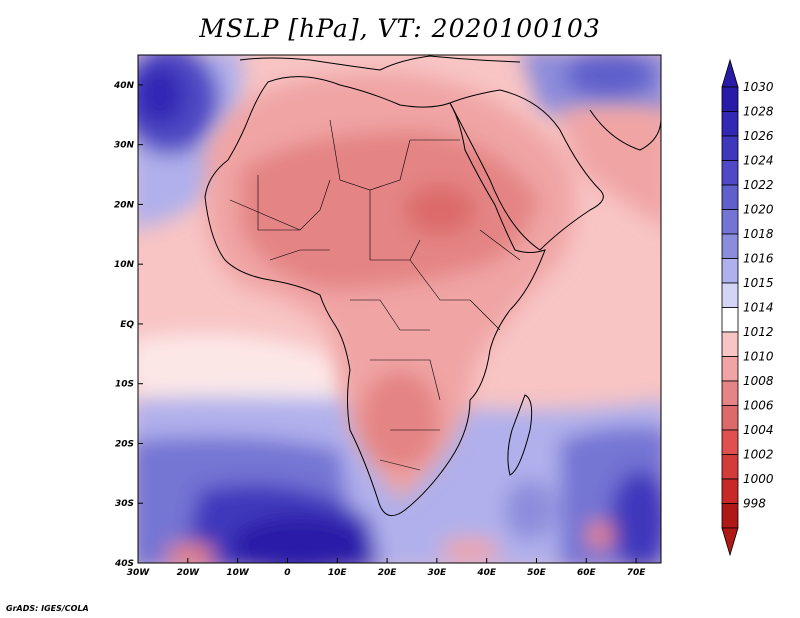 The image size is (800, 618). What do you see at coordinates (189, 573) in the screenshot?
I see `lon-tick-label: 20W` at bounding box center [189, 573].